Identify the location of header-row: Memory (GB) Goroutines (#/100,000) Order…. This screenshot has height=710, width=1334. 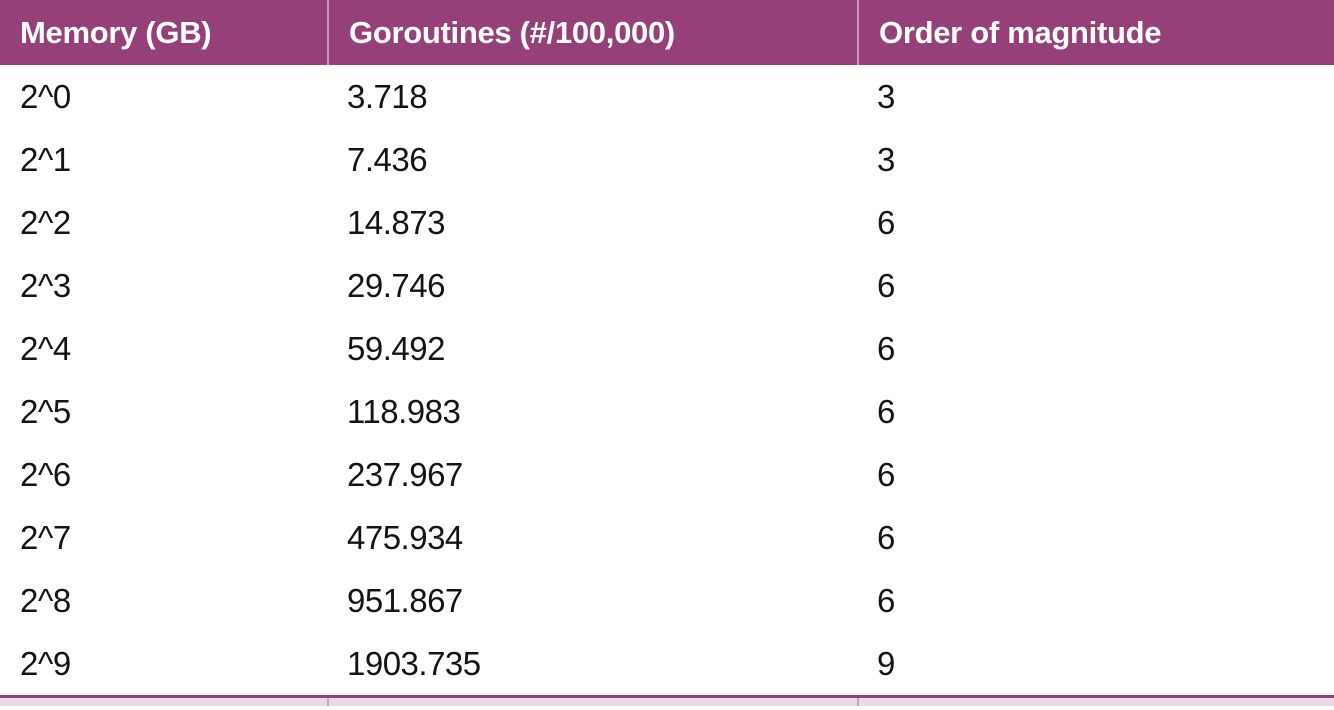
(667, 32).